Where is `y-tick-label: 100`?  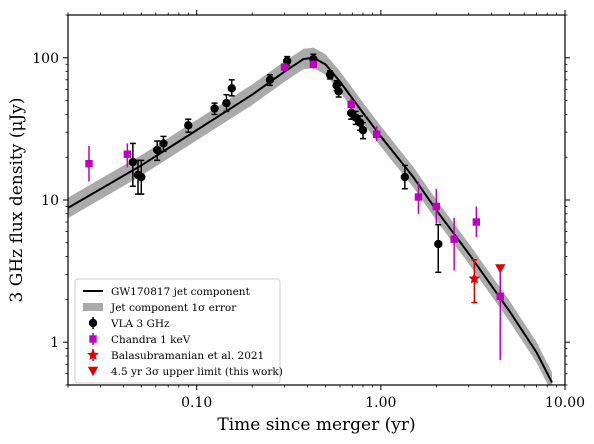
y-tick-label: 100 is located at coordinates (45, 59).